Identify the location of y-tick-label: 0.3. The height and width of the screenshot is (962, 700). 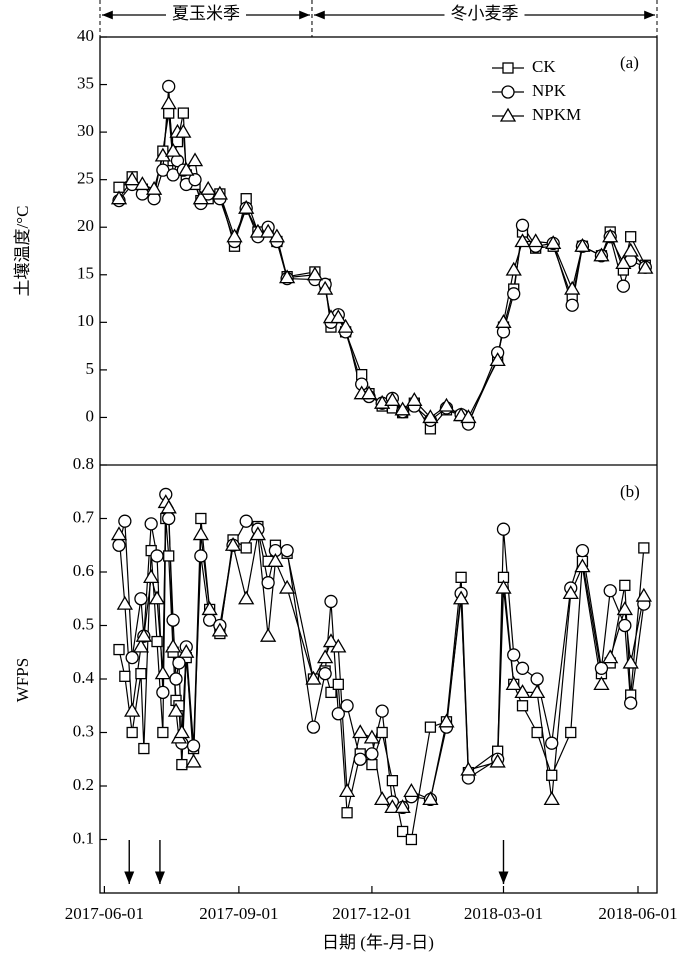
(83, 730).